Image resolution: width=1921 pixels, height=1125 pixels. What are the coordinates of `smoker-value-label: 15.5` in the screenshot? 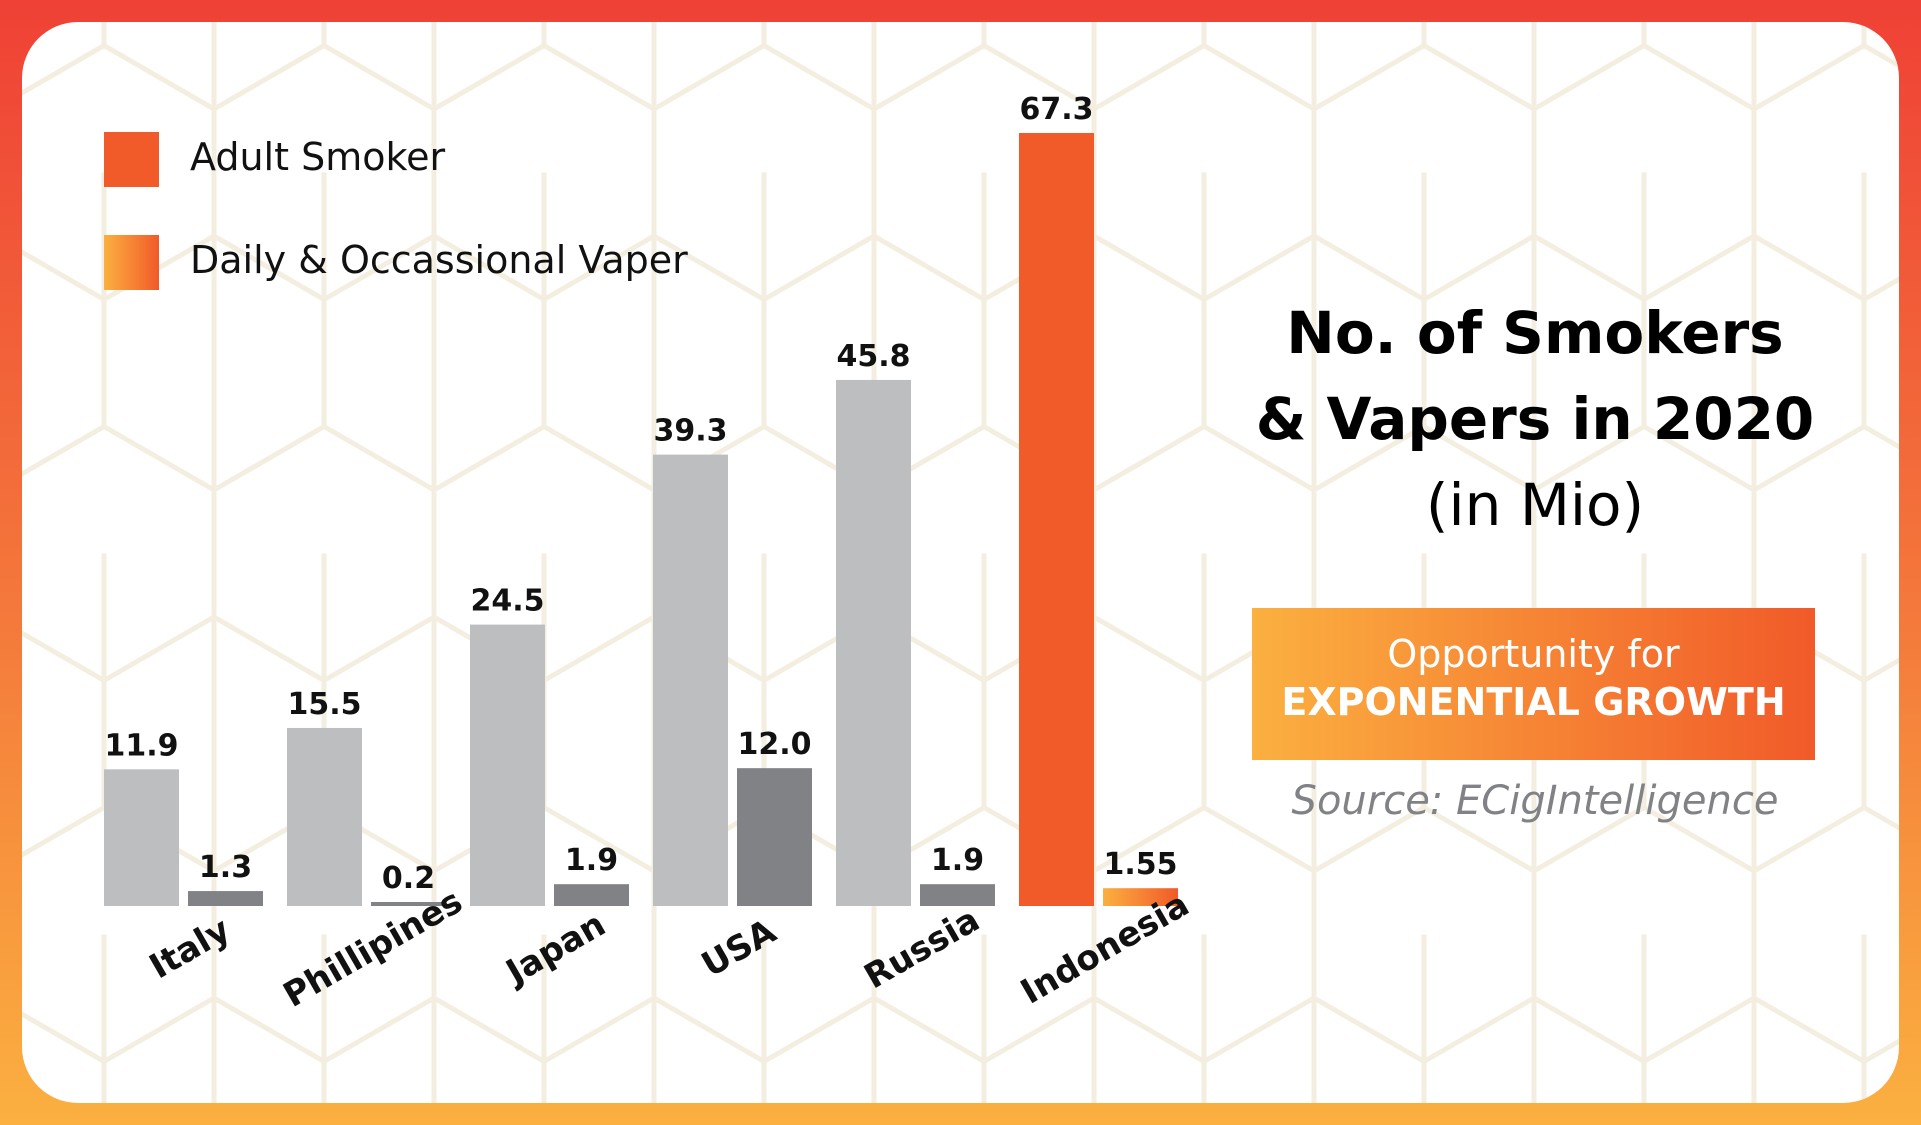 It's located at (324, 704).